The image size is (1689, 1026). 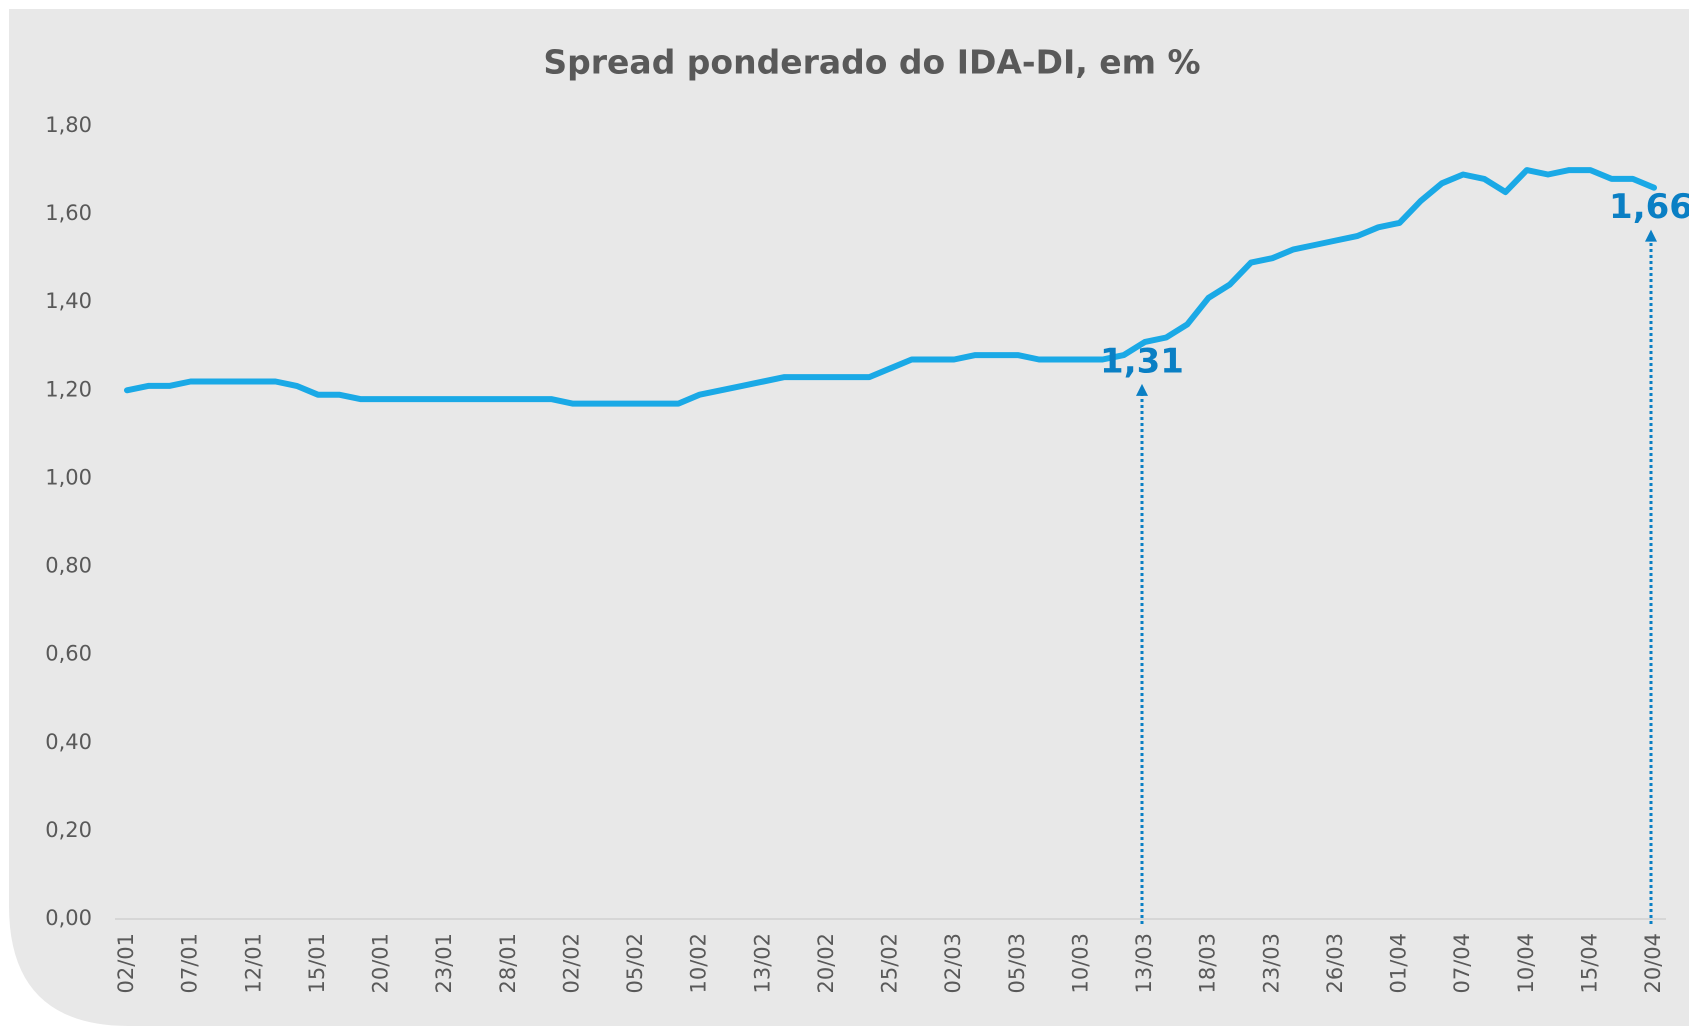 What do you see at coordinates (699, 963) in the screenshot?
I see `x-tick-label: 10/02` at bounding box center [699, 963].